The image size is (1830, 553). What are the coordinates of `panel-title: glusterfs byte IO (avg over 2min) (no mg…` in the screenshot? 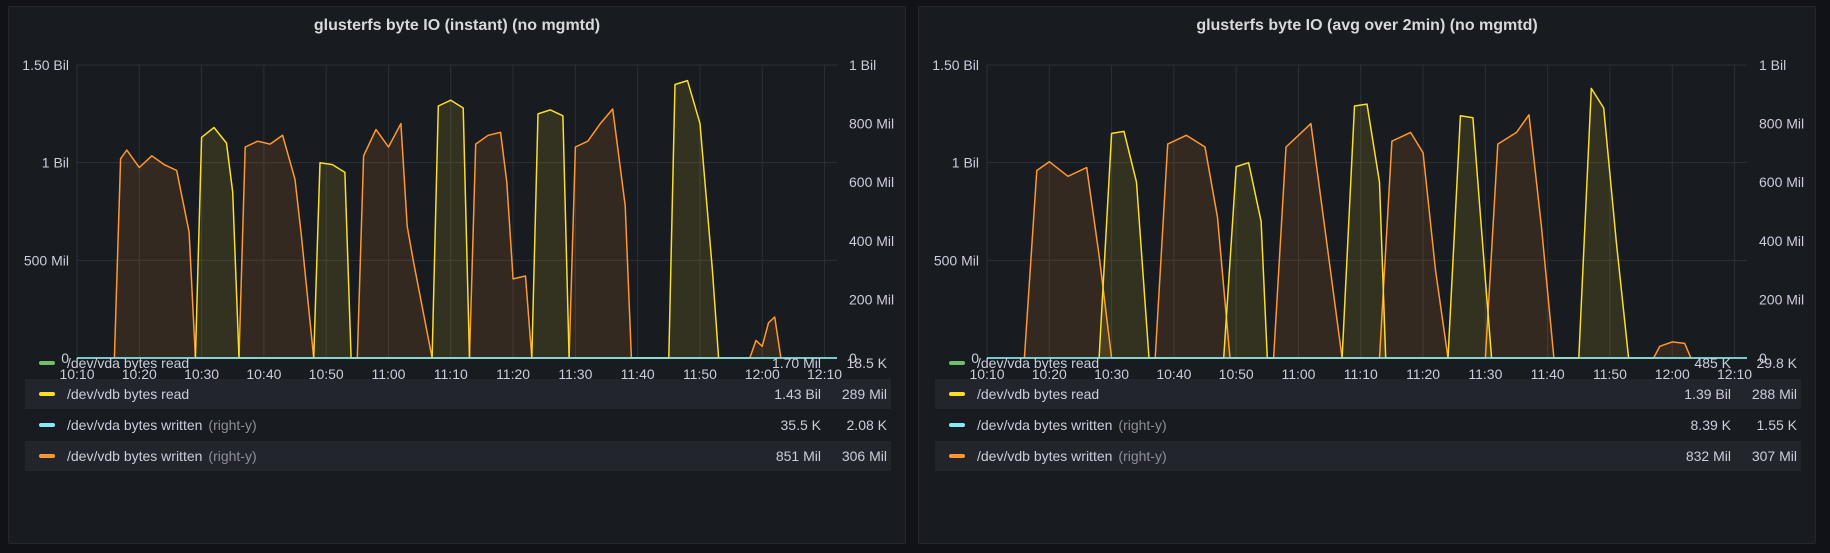 It's located at (1367, 25).